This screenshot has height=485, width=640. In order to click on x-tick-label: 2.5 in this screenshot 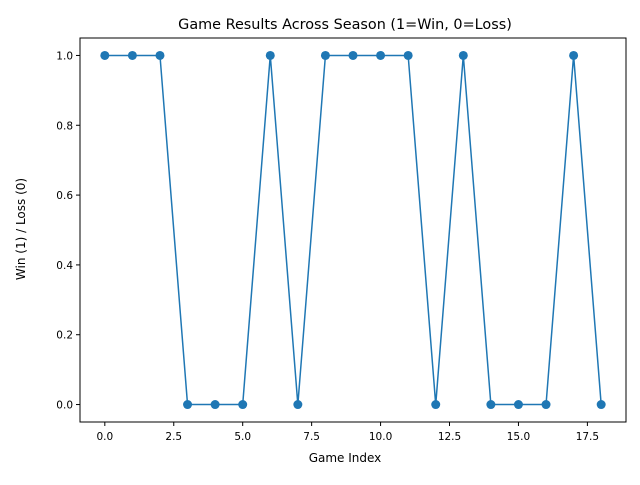, I will do `click(173, 437)`.